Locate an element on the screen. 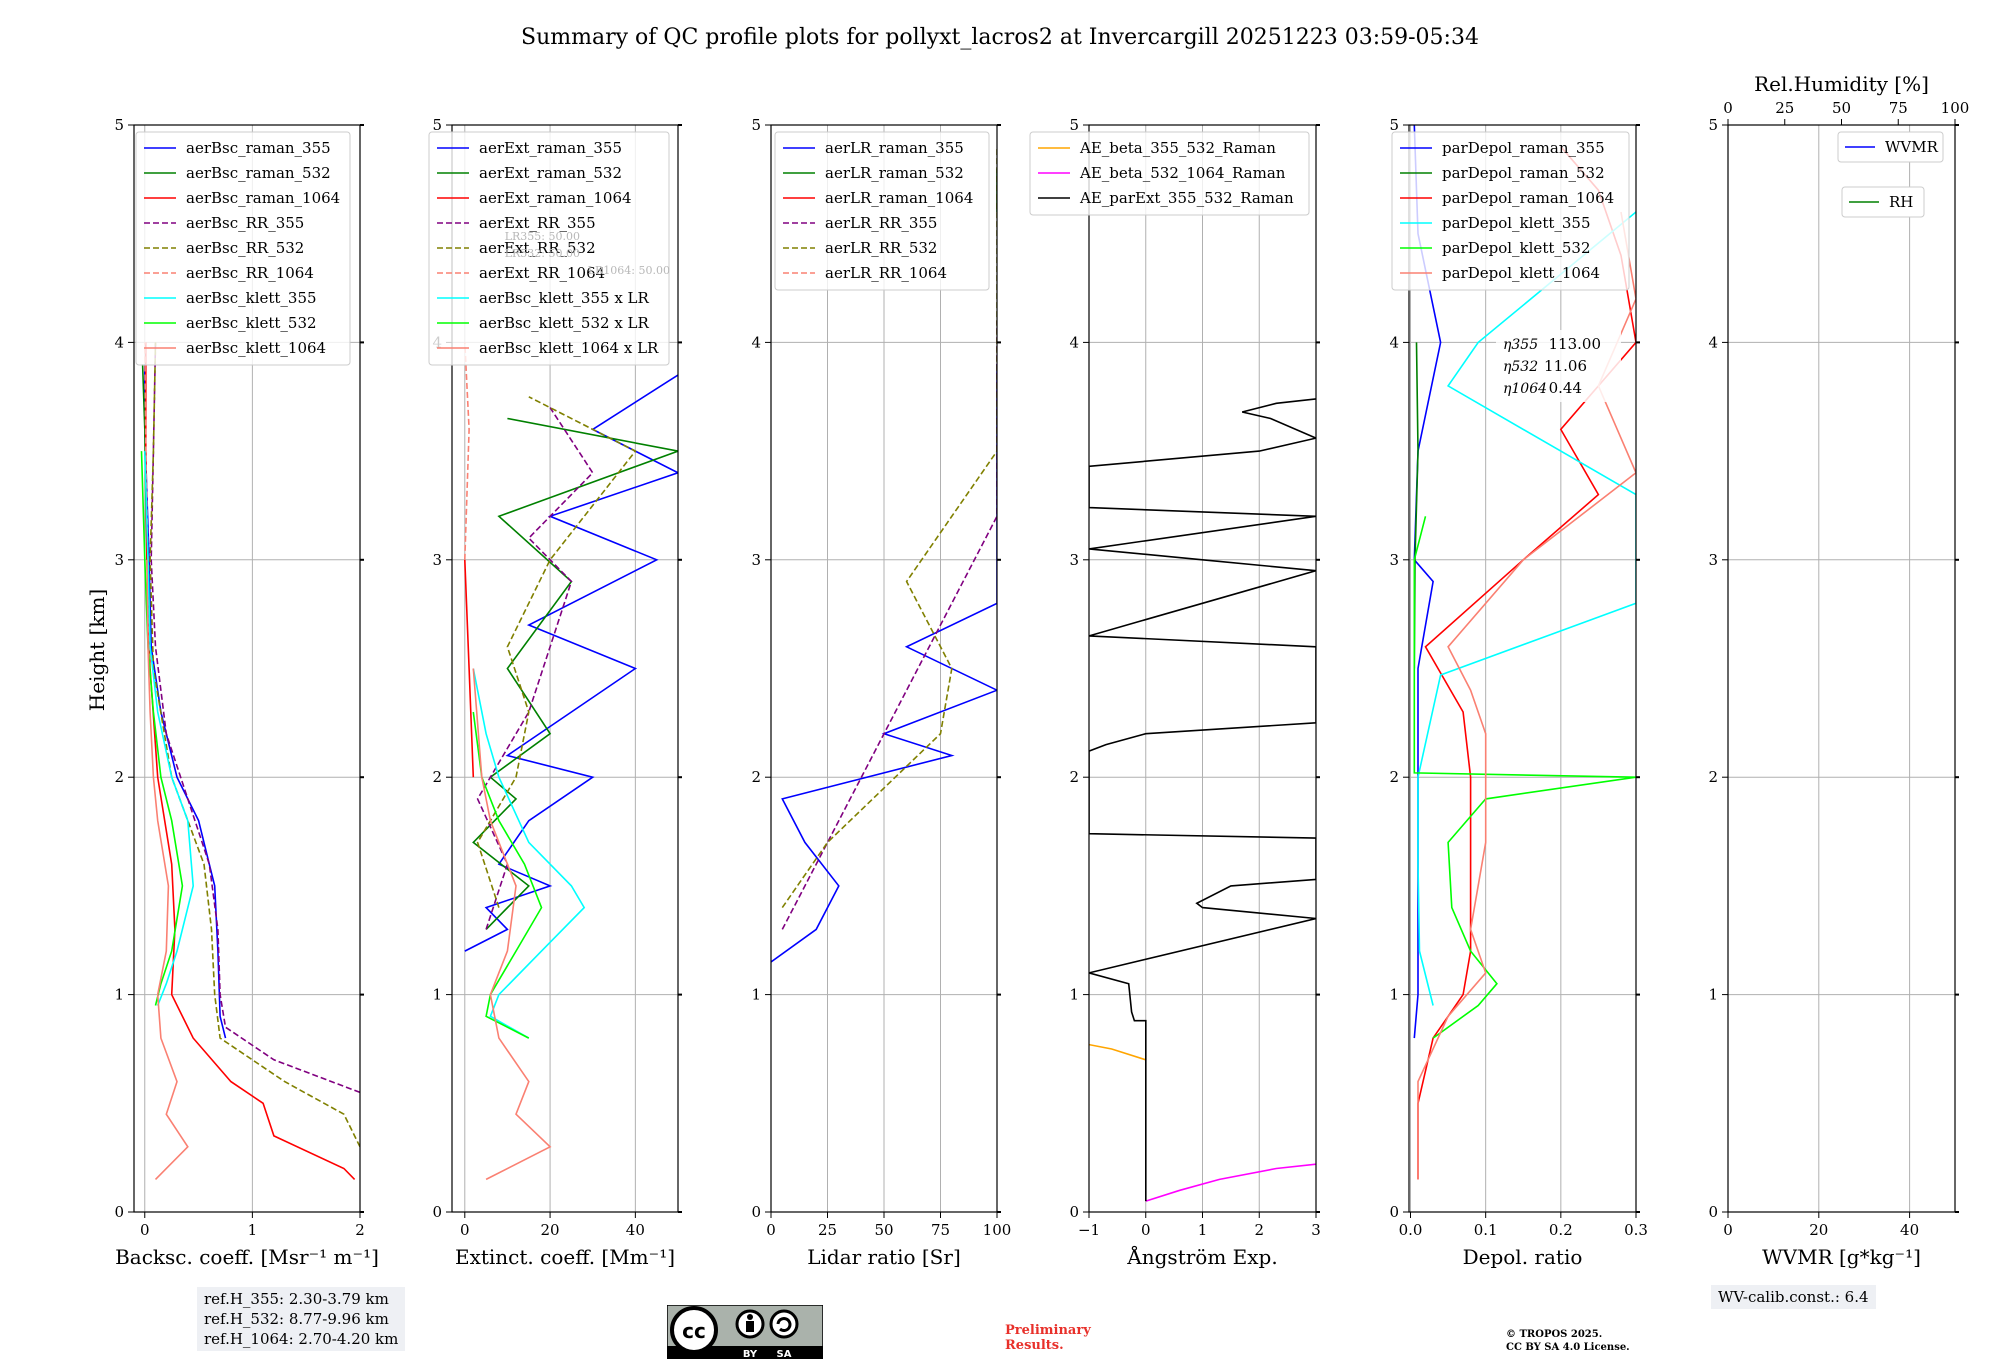 This screenshot has width=2000, height=1360. series-line-ae-beta-532-1064-raman is located at coordinates (1230, 1182).